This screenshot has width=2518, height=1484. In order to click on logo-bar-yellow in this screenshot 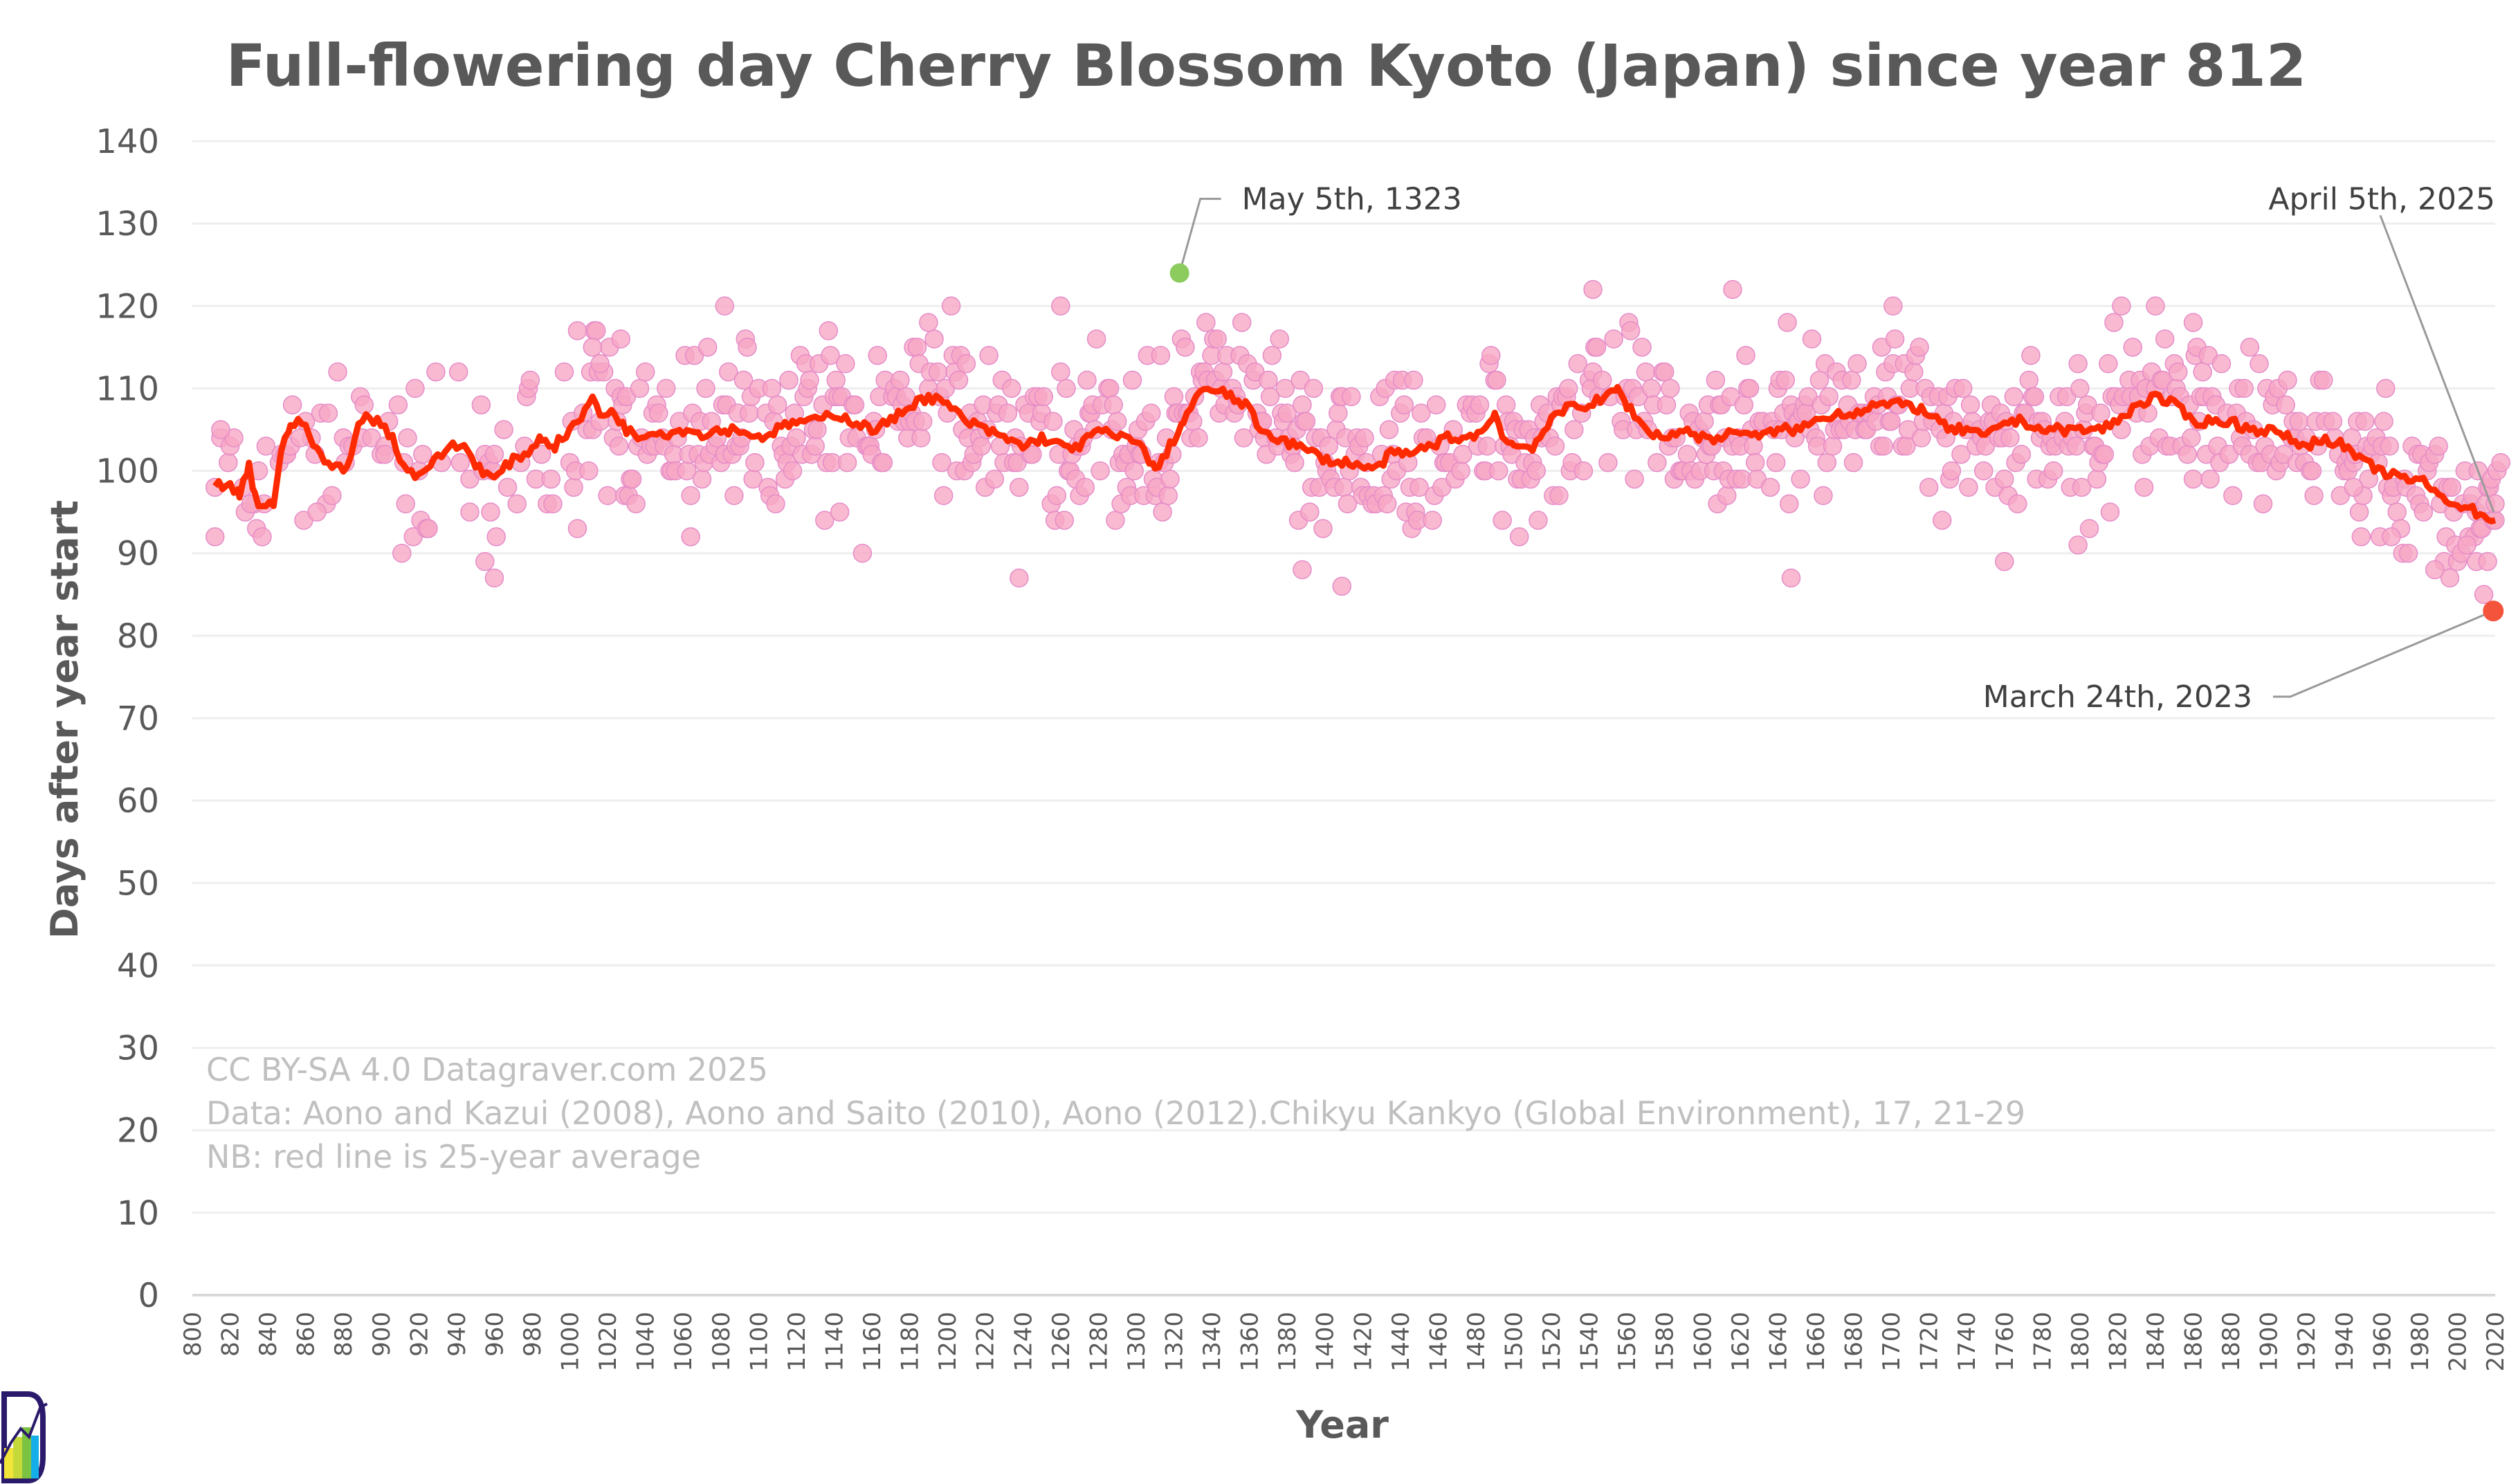, I will do `click(8, 1463)`.